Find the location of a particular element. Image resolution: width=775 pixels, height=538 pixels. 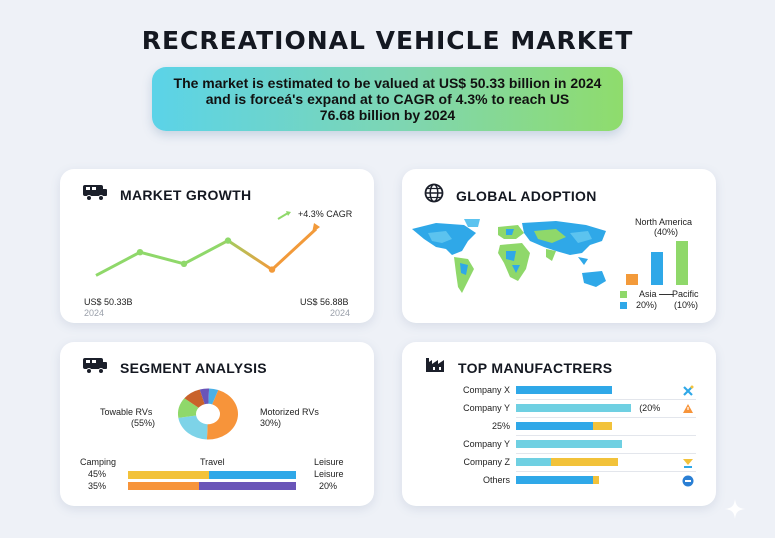

manufacturer-value: (20% is located at coordinates (650, 408).